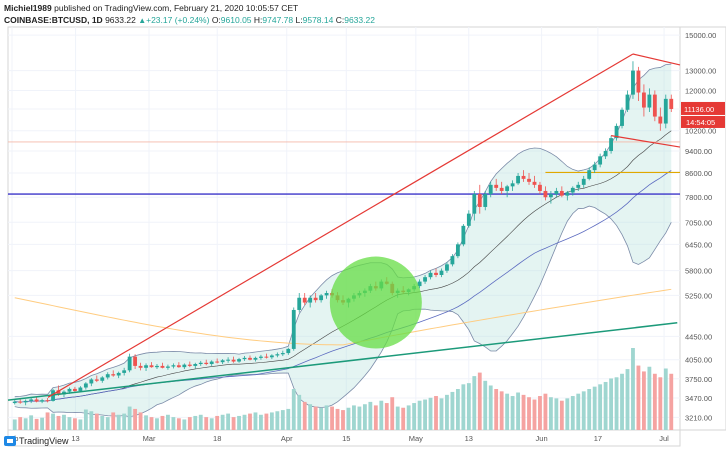 The image size is (726, 453). I want to click on y-tick-label: 5250.00, so click(698, 295).